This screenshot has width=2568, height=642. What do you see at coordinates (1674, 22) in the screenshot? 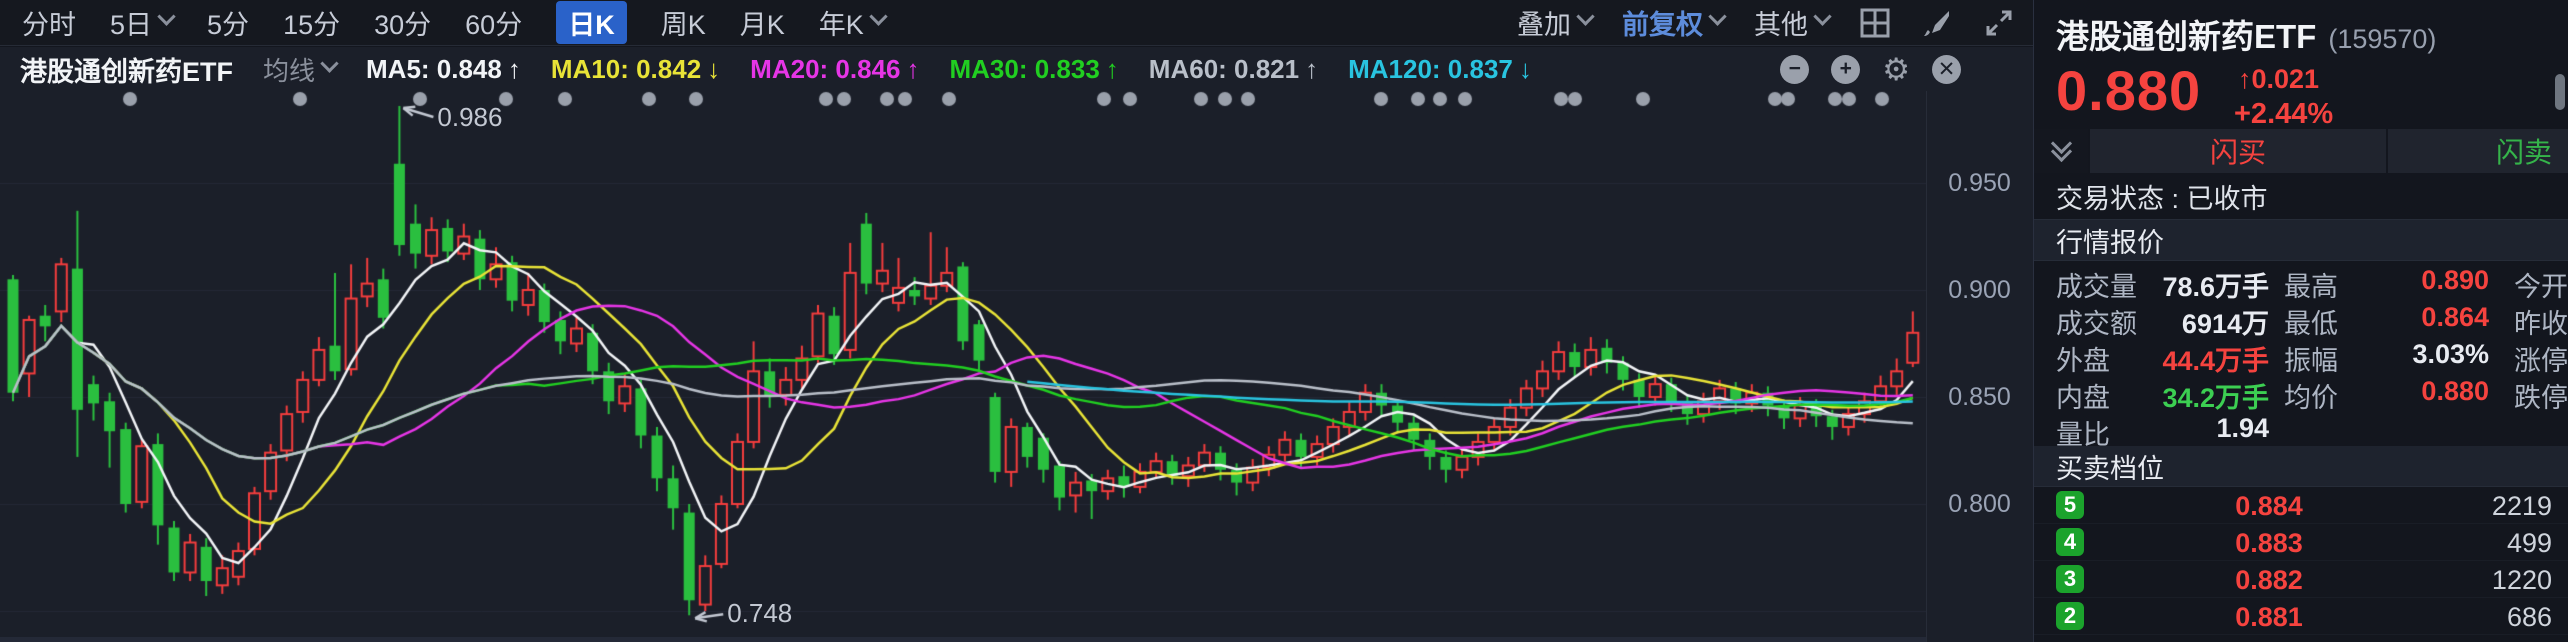
I see `adjust-mode-menu: 前复权` at bounding box center [1674, 22].